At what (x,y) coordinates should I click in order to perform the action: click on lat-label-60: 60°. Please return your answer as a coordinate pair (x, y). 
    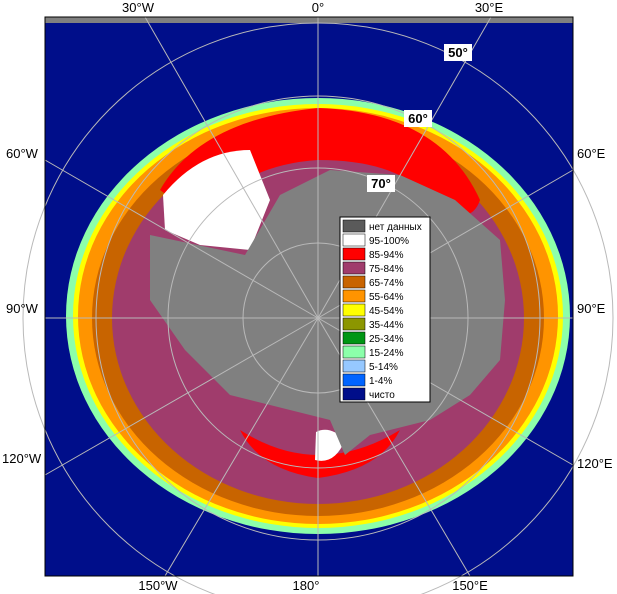
    Looking at the image, I should click on (418, 118).